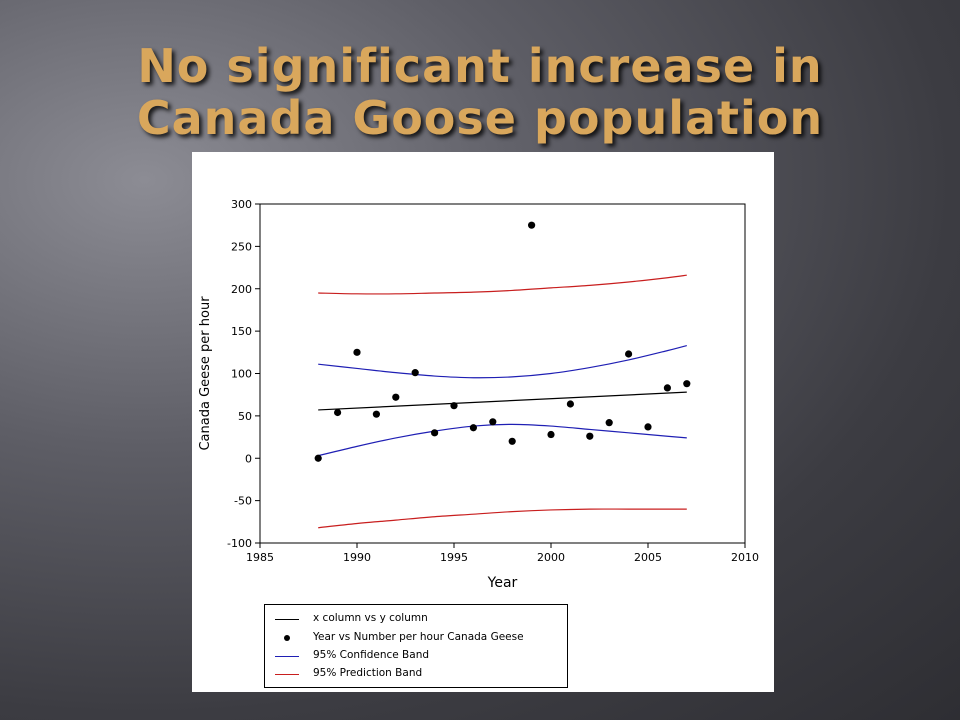 This screenshot has height=720, width=960. What do you see at coordinates (243, 501) in the screenshot?
I see `y-tick-label: -50` at bounding box center [243, 501].